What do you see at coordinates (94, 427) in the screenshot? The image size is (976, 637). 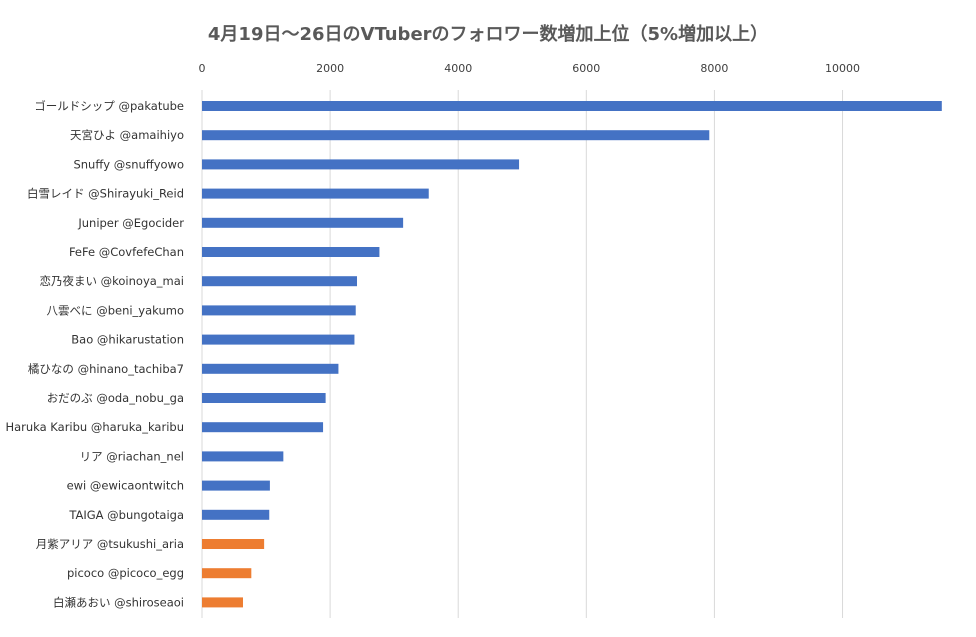 I see `category-label: Haruka Karibu @haruka_karibu` at bounding box center [94, 427].